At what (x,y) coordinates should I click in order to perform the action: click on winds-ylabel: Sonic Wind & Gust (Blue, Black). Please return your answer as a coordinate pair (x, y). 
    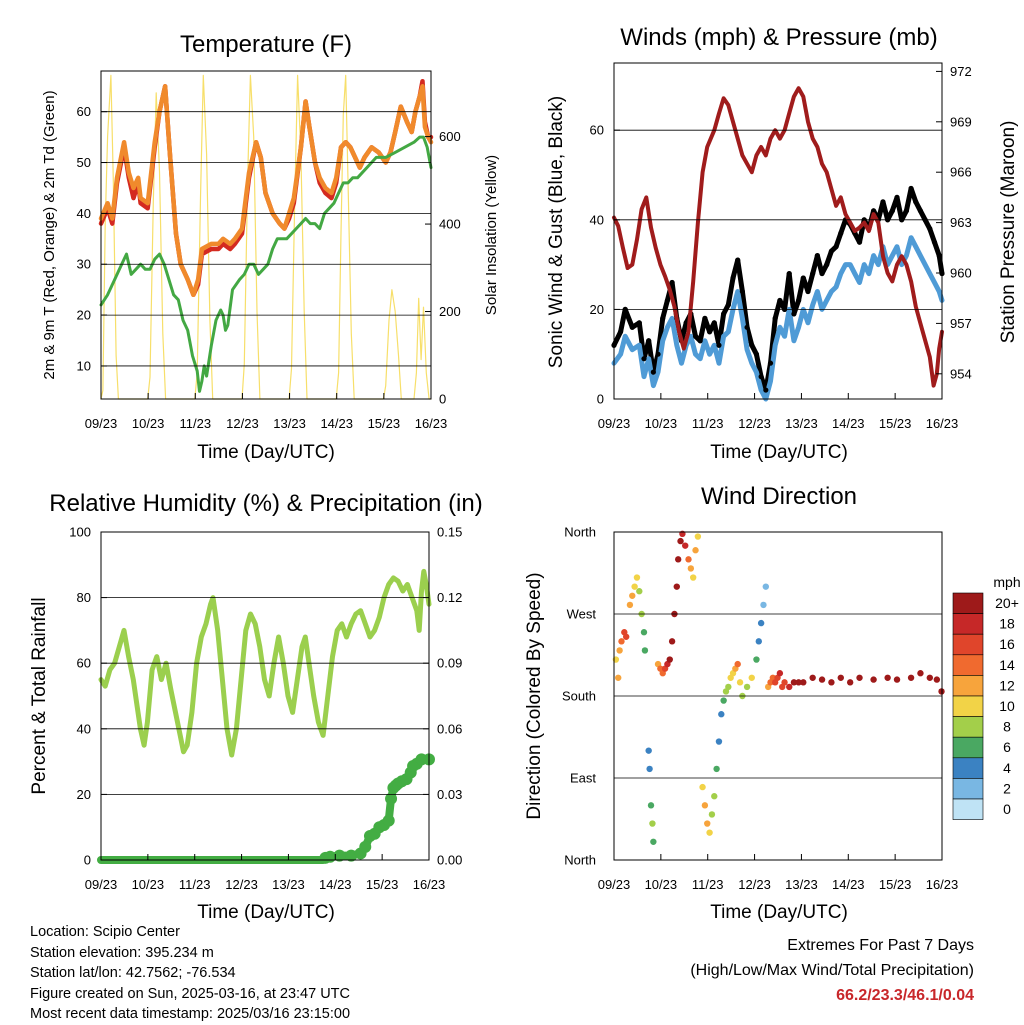
    Looking at the image, I should click on (556, 232).